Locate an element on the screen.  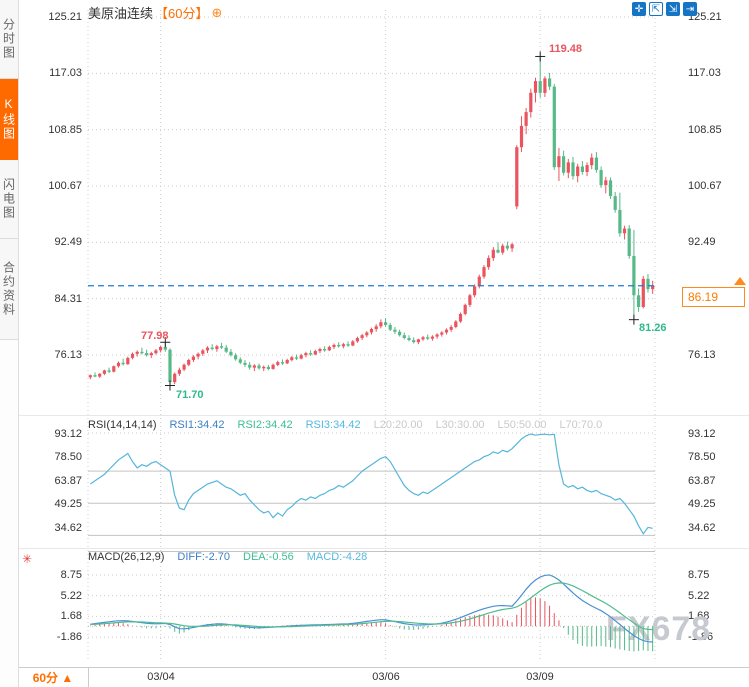
sidebar-tab-timeline: 分时图 is located at coordinates (9, 39).